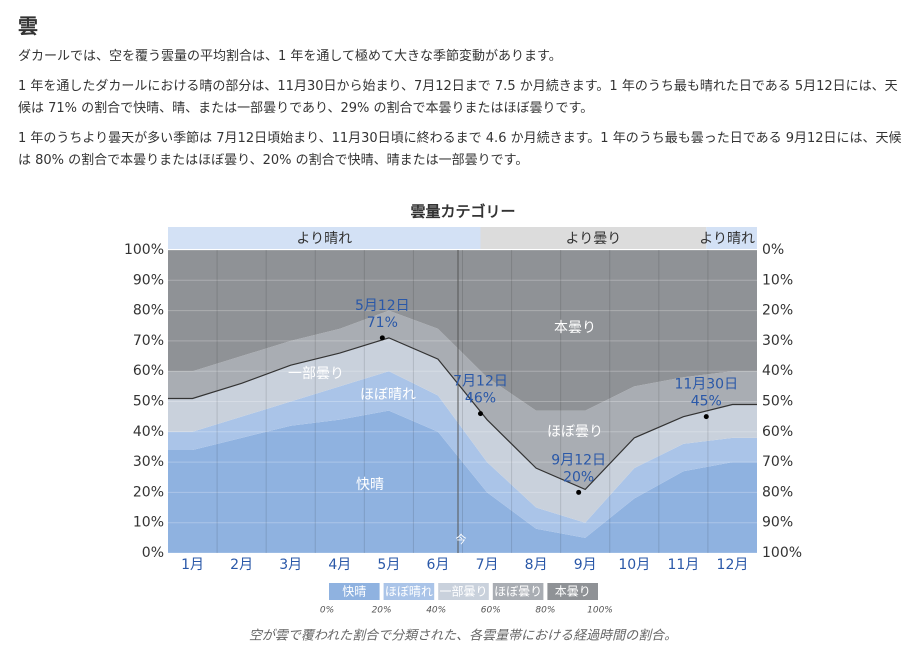 The height and width of the screenshot is (655, 912). I want to click on x-tick-label: 1月, so click(192, 565).